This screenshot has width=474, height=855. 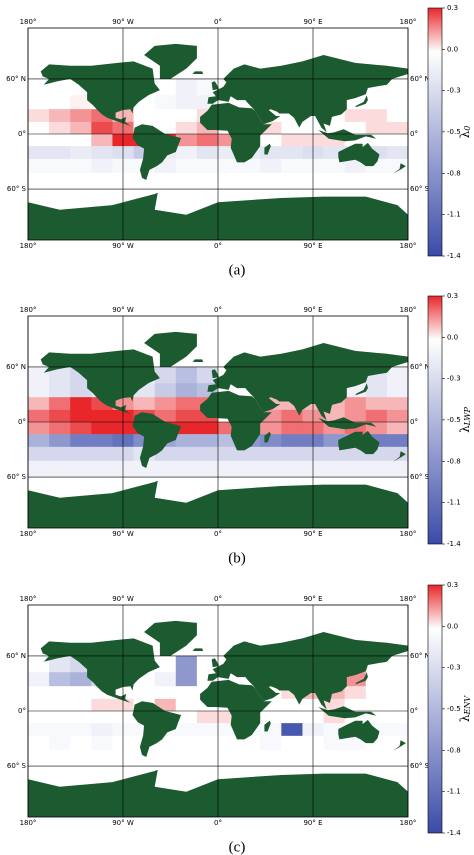 What do you see at coordinates (467, 705) in the screenshot?
I see `subscript: ENV` at bounding box center [467, 705].